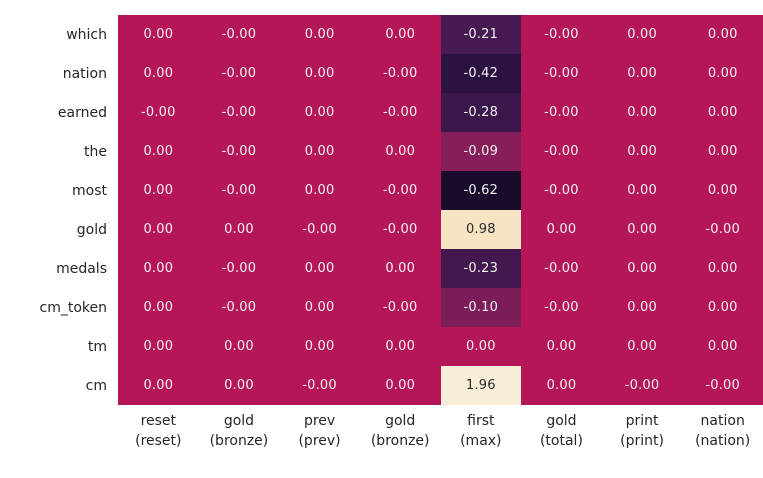 The width and height of the screenshot is (763, 478). I want to click on col-label: gold (total), so click(561, 431).